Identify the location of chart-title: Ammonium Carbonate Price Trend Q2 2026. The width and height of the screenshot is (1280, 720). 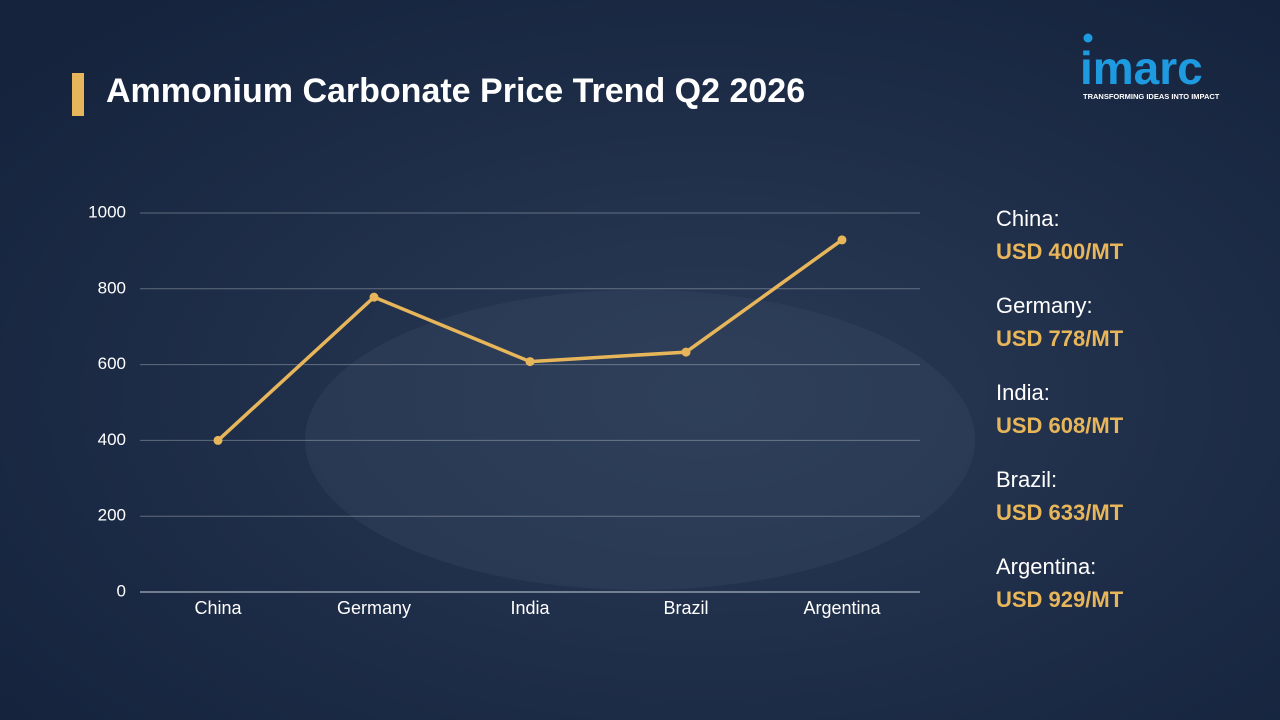
(455, 91).